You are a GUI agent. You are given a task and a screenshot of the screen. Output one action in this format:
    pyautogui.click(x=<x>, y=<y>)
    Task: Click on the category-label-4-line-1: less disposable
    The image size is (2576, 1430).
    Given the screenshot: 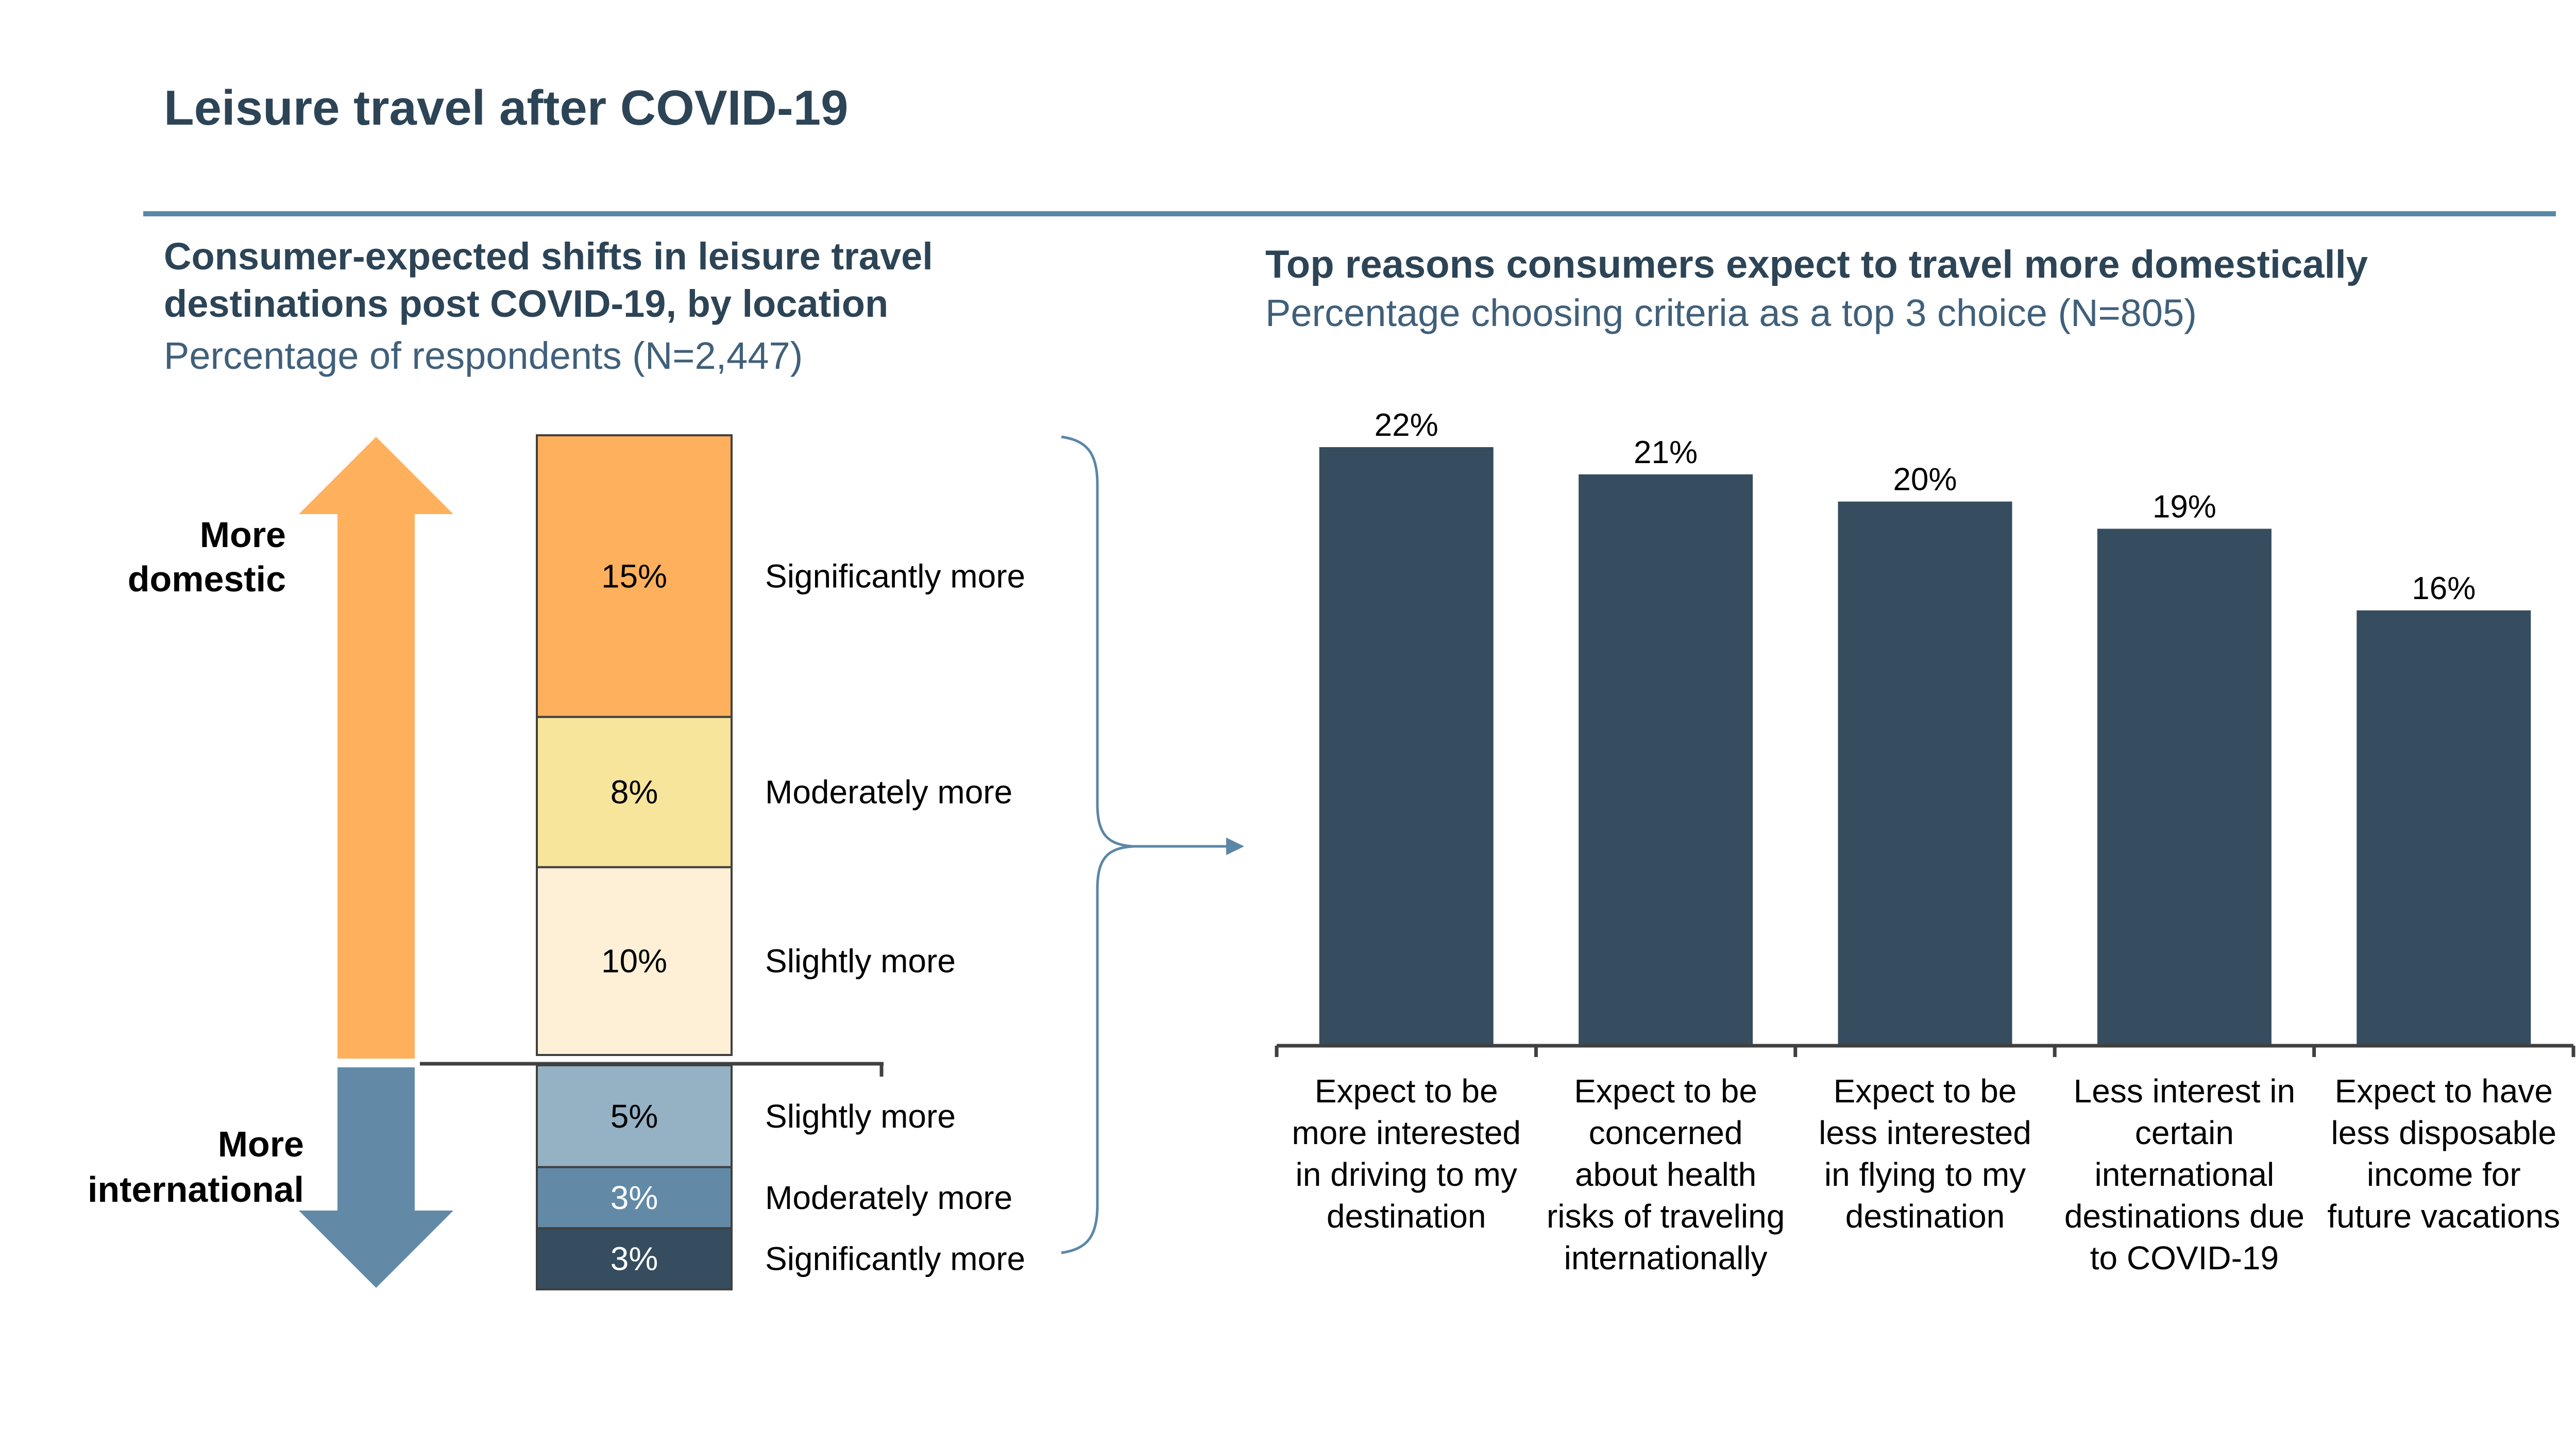 What is the action you would take?
    pyautogui.click(x=2444, y=1132)
    